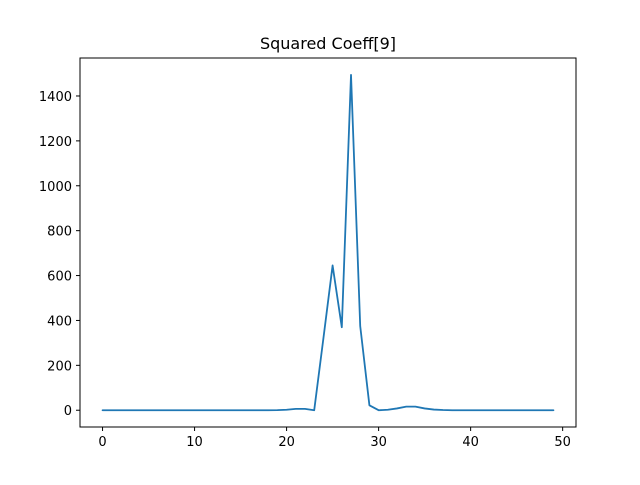 This screenshot has width=640, height=485. What do you see at coordinates (59, 232) in the screenshot?
I see `y-tick-label: 800` at bounding box center [59, 232].